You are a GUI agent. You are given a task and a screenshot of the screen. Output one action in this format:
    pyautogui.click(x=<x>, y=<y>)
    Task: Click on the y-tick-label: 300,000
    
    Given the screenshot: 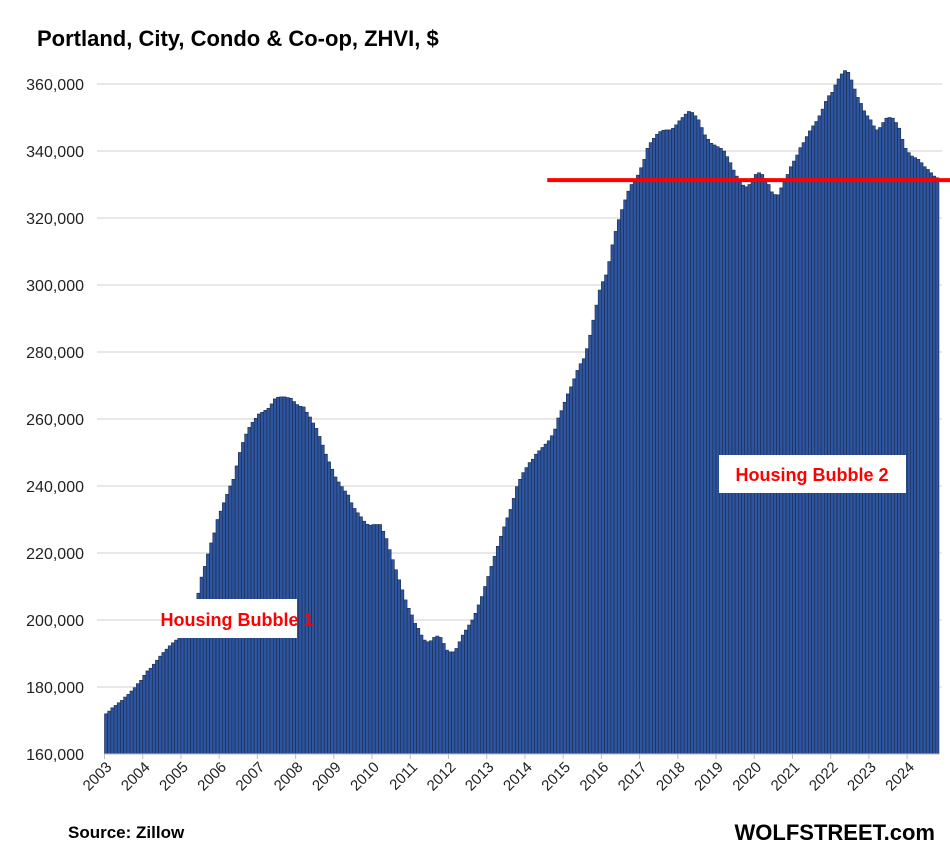 What is the action you would take?
    pyautogui.click(x=55, y=286)
    